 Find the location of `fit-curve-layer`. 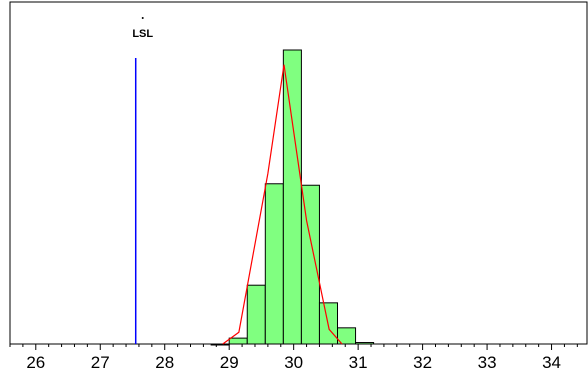

fit-curve-layer is located at coordinates (282, 204).